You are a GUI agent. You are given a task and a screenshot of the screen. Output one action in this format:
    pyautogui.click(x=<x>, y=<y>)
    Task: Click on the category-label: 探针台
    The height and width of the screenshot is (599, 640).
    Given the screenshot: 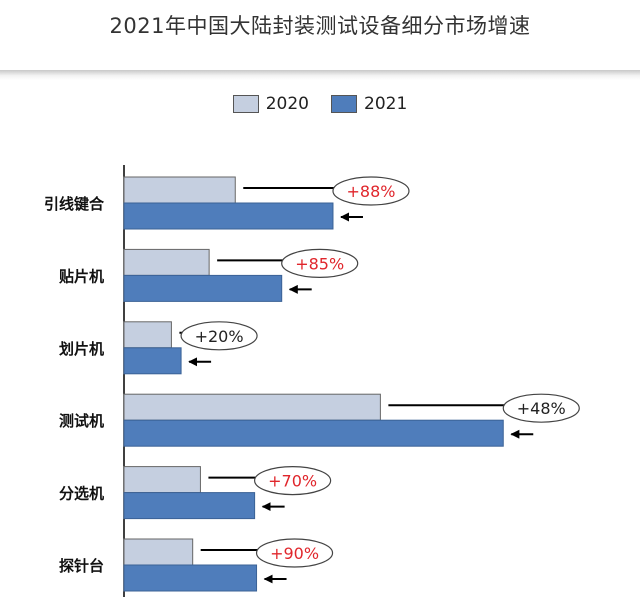 What is the action you would take?
    pyautogui.click(x=81, y=566)
    